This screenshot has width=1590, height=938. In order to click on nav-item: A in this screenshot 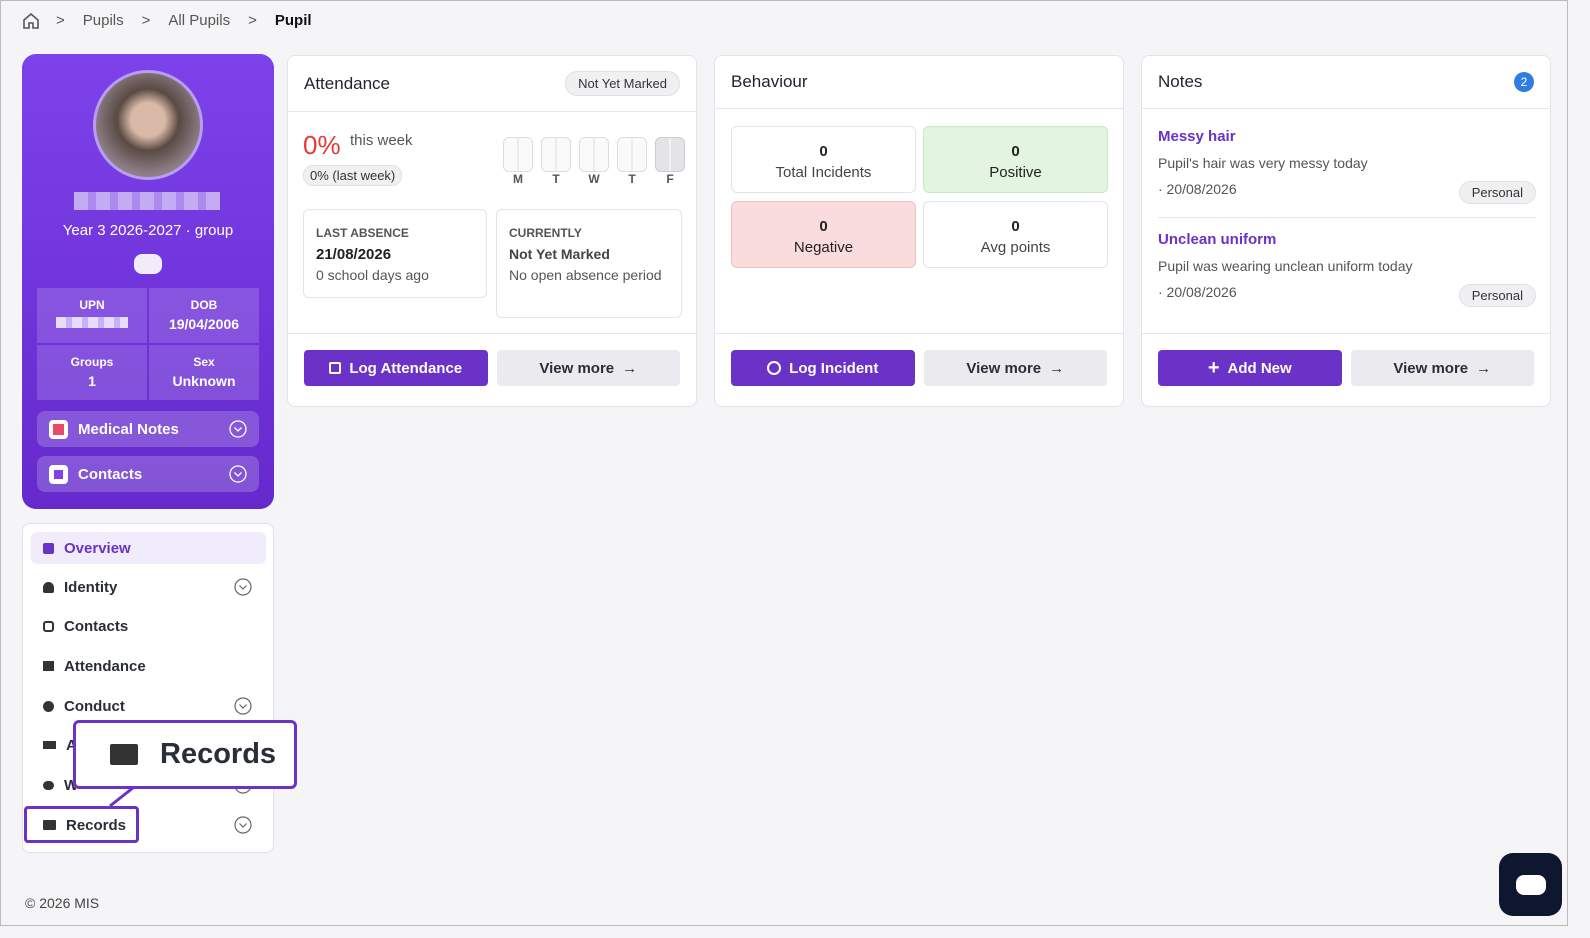, I will do `click(148, 745)`.